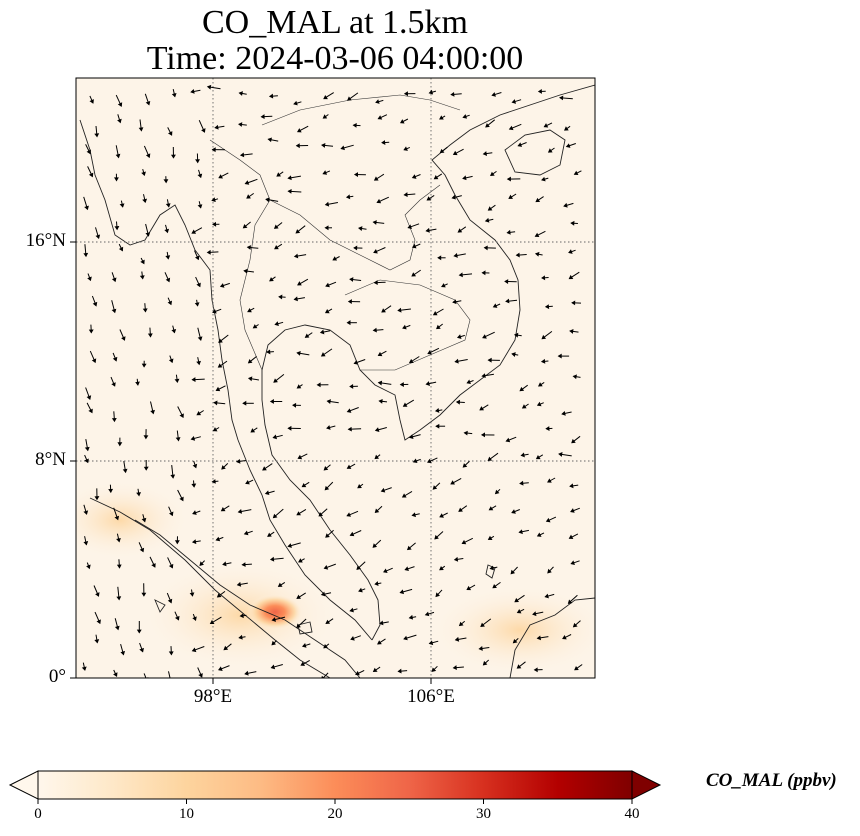 Image resolution: width=860 pixels, height=836 pixels. I want to click on lat-tick-label-0: 0°, so click(57, 676).